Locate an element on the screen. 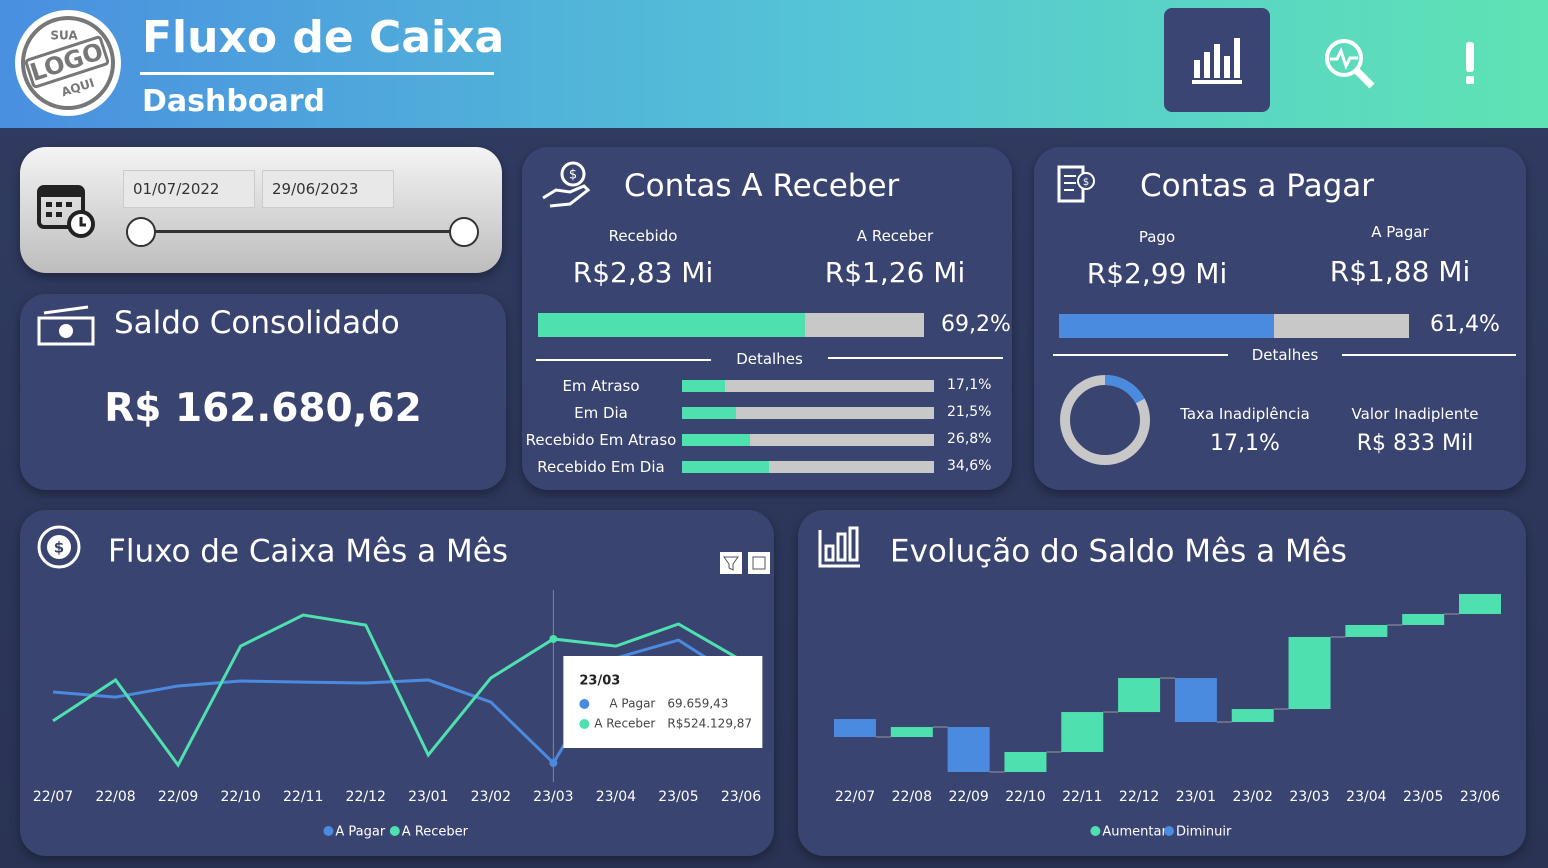 Image resolution: width=1548 pixels, height=868 pixels. bill-icon: $ is located at coordinates (1076, 184).